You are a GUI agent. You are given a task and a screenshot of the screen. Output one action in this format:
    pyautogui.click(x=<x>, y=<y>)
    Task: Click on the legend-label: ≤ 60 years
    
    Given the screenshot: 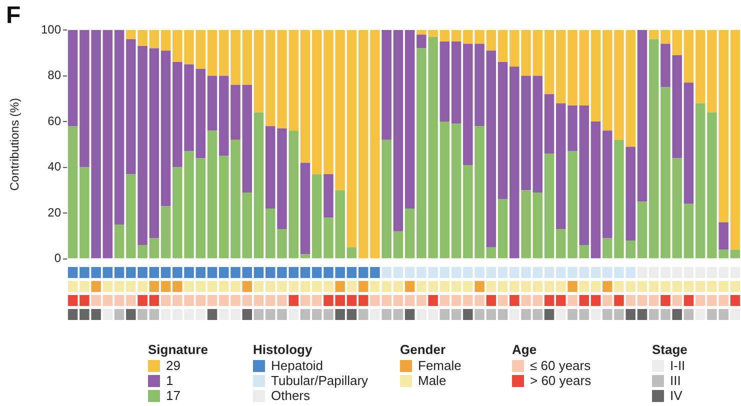 What is the action you would take?
    pyautogui.click(x=560, y=365)
    